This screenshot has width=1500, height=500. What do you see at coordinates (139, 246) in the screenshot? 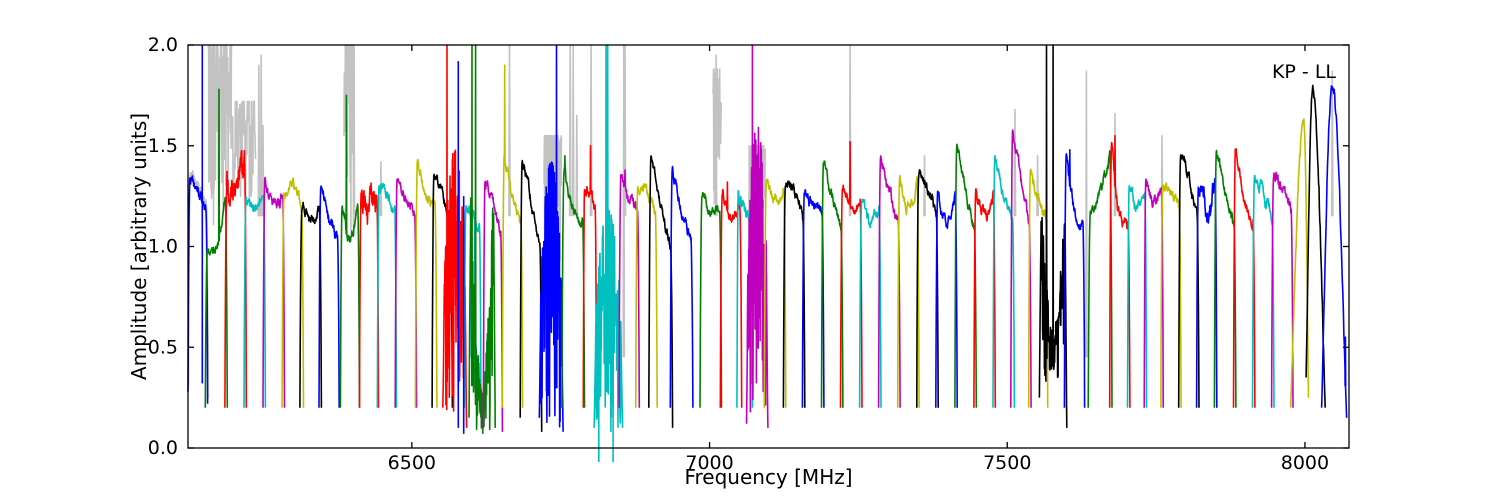
I see `y-axis-label: Amplitude [arbitrary units]` at bounding box center [139, 246].